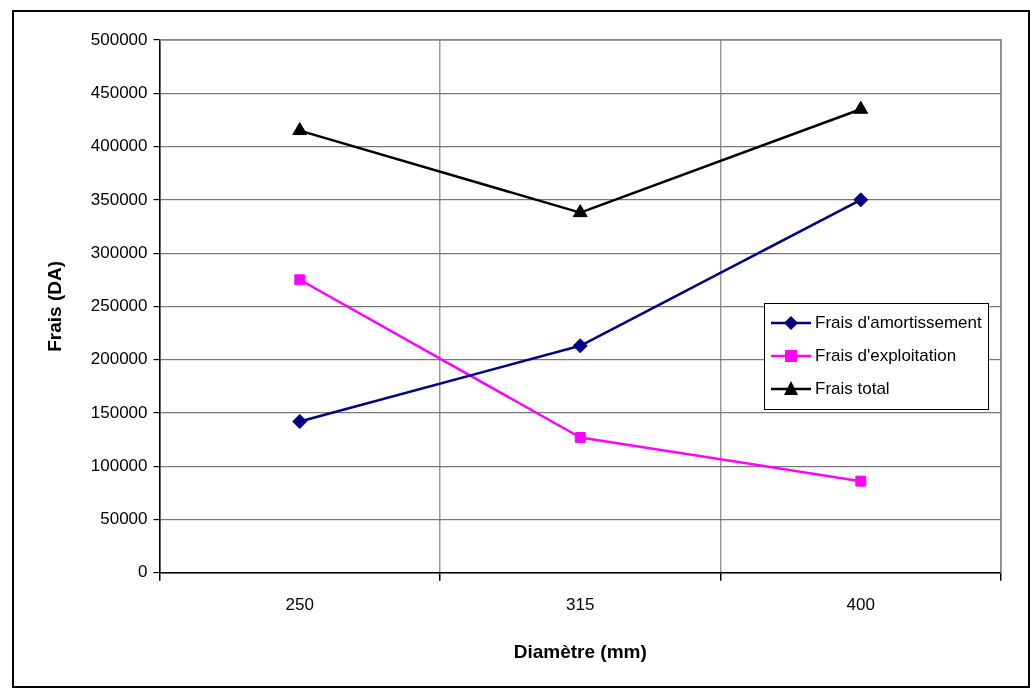 The height and width of the screenshot is (688, 1030). Describe the element at coordinates (119, 306) in the screenshot. I see `y-tick-label: 250000` at that location.